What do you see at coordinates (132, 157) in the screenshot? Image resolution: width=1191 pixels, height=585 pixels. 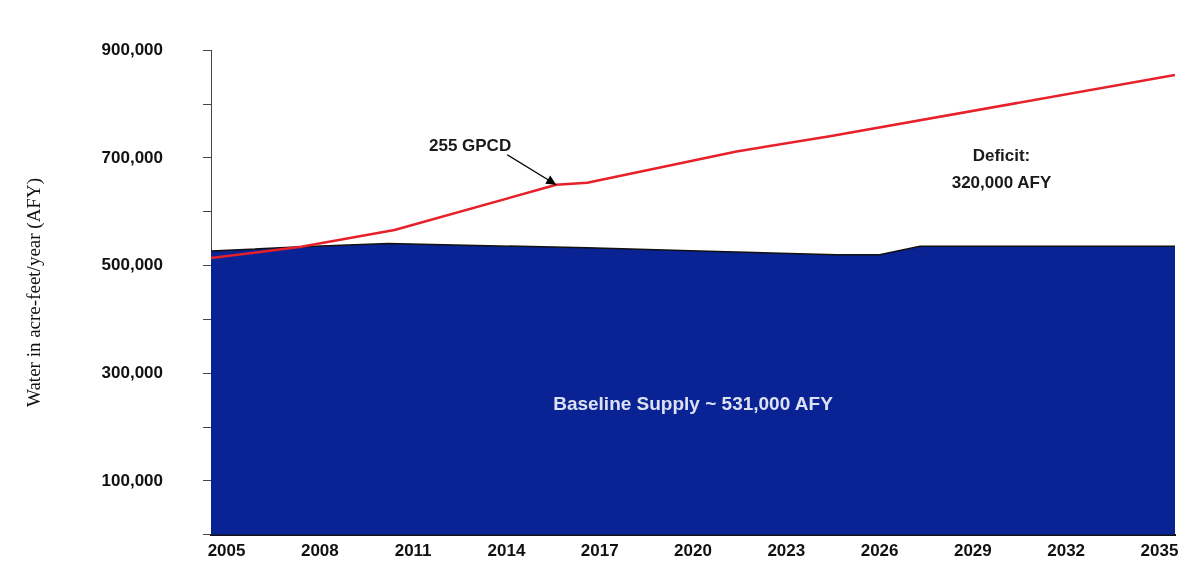 I see `y-tick-label: 700,000` at bounding box center [132, 157].